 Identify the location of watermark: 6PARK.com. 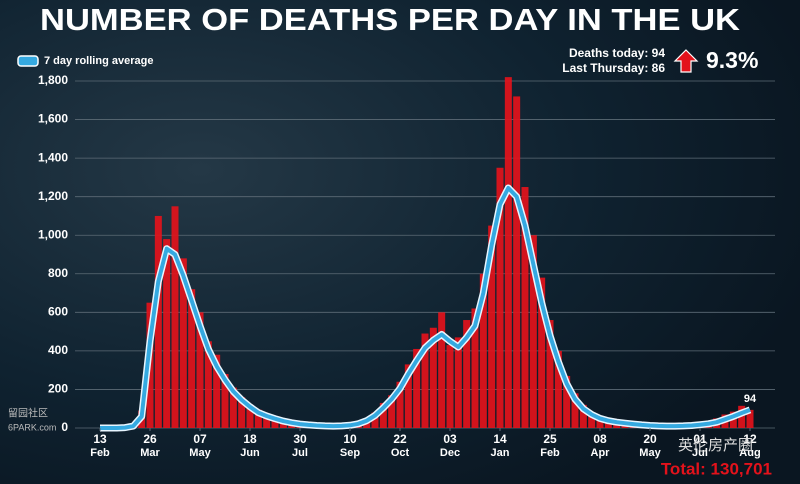
(32, 427).